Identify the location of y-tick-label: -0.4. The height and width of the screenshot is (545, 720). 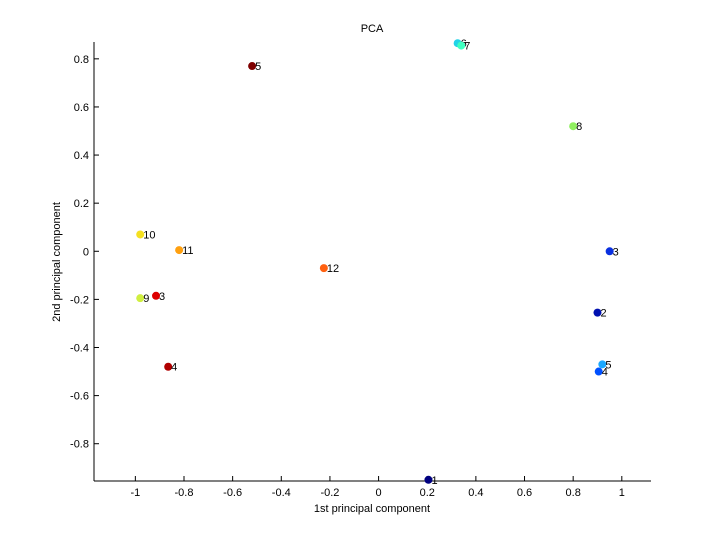
(79, 348).